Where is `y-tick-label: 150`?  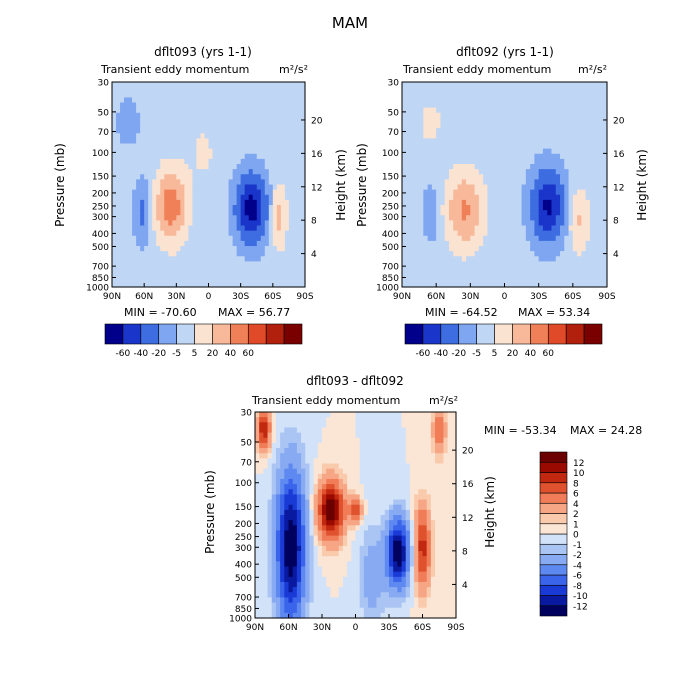
y-tick-label: 150 is located at coordinates (390, 178).